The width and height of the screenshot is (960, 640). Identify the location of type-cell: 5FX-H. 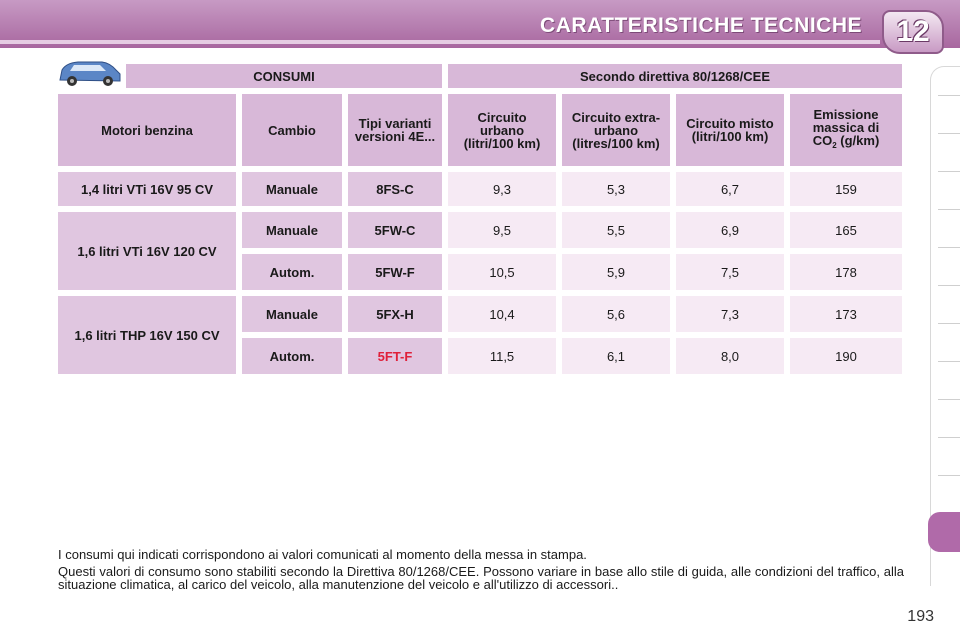
(395, 314).